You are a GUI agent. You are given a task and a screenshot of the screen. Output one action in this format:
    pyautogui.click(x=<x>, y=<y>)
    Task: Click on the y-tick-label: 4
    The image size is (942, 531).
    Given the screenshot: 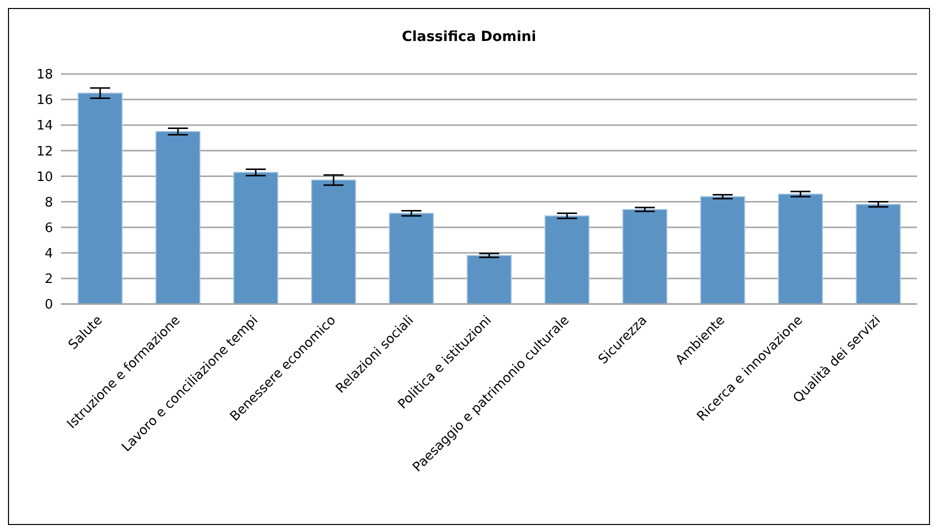 What is the action you would take?
    pyautogui.click(x=48, y=254)
    